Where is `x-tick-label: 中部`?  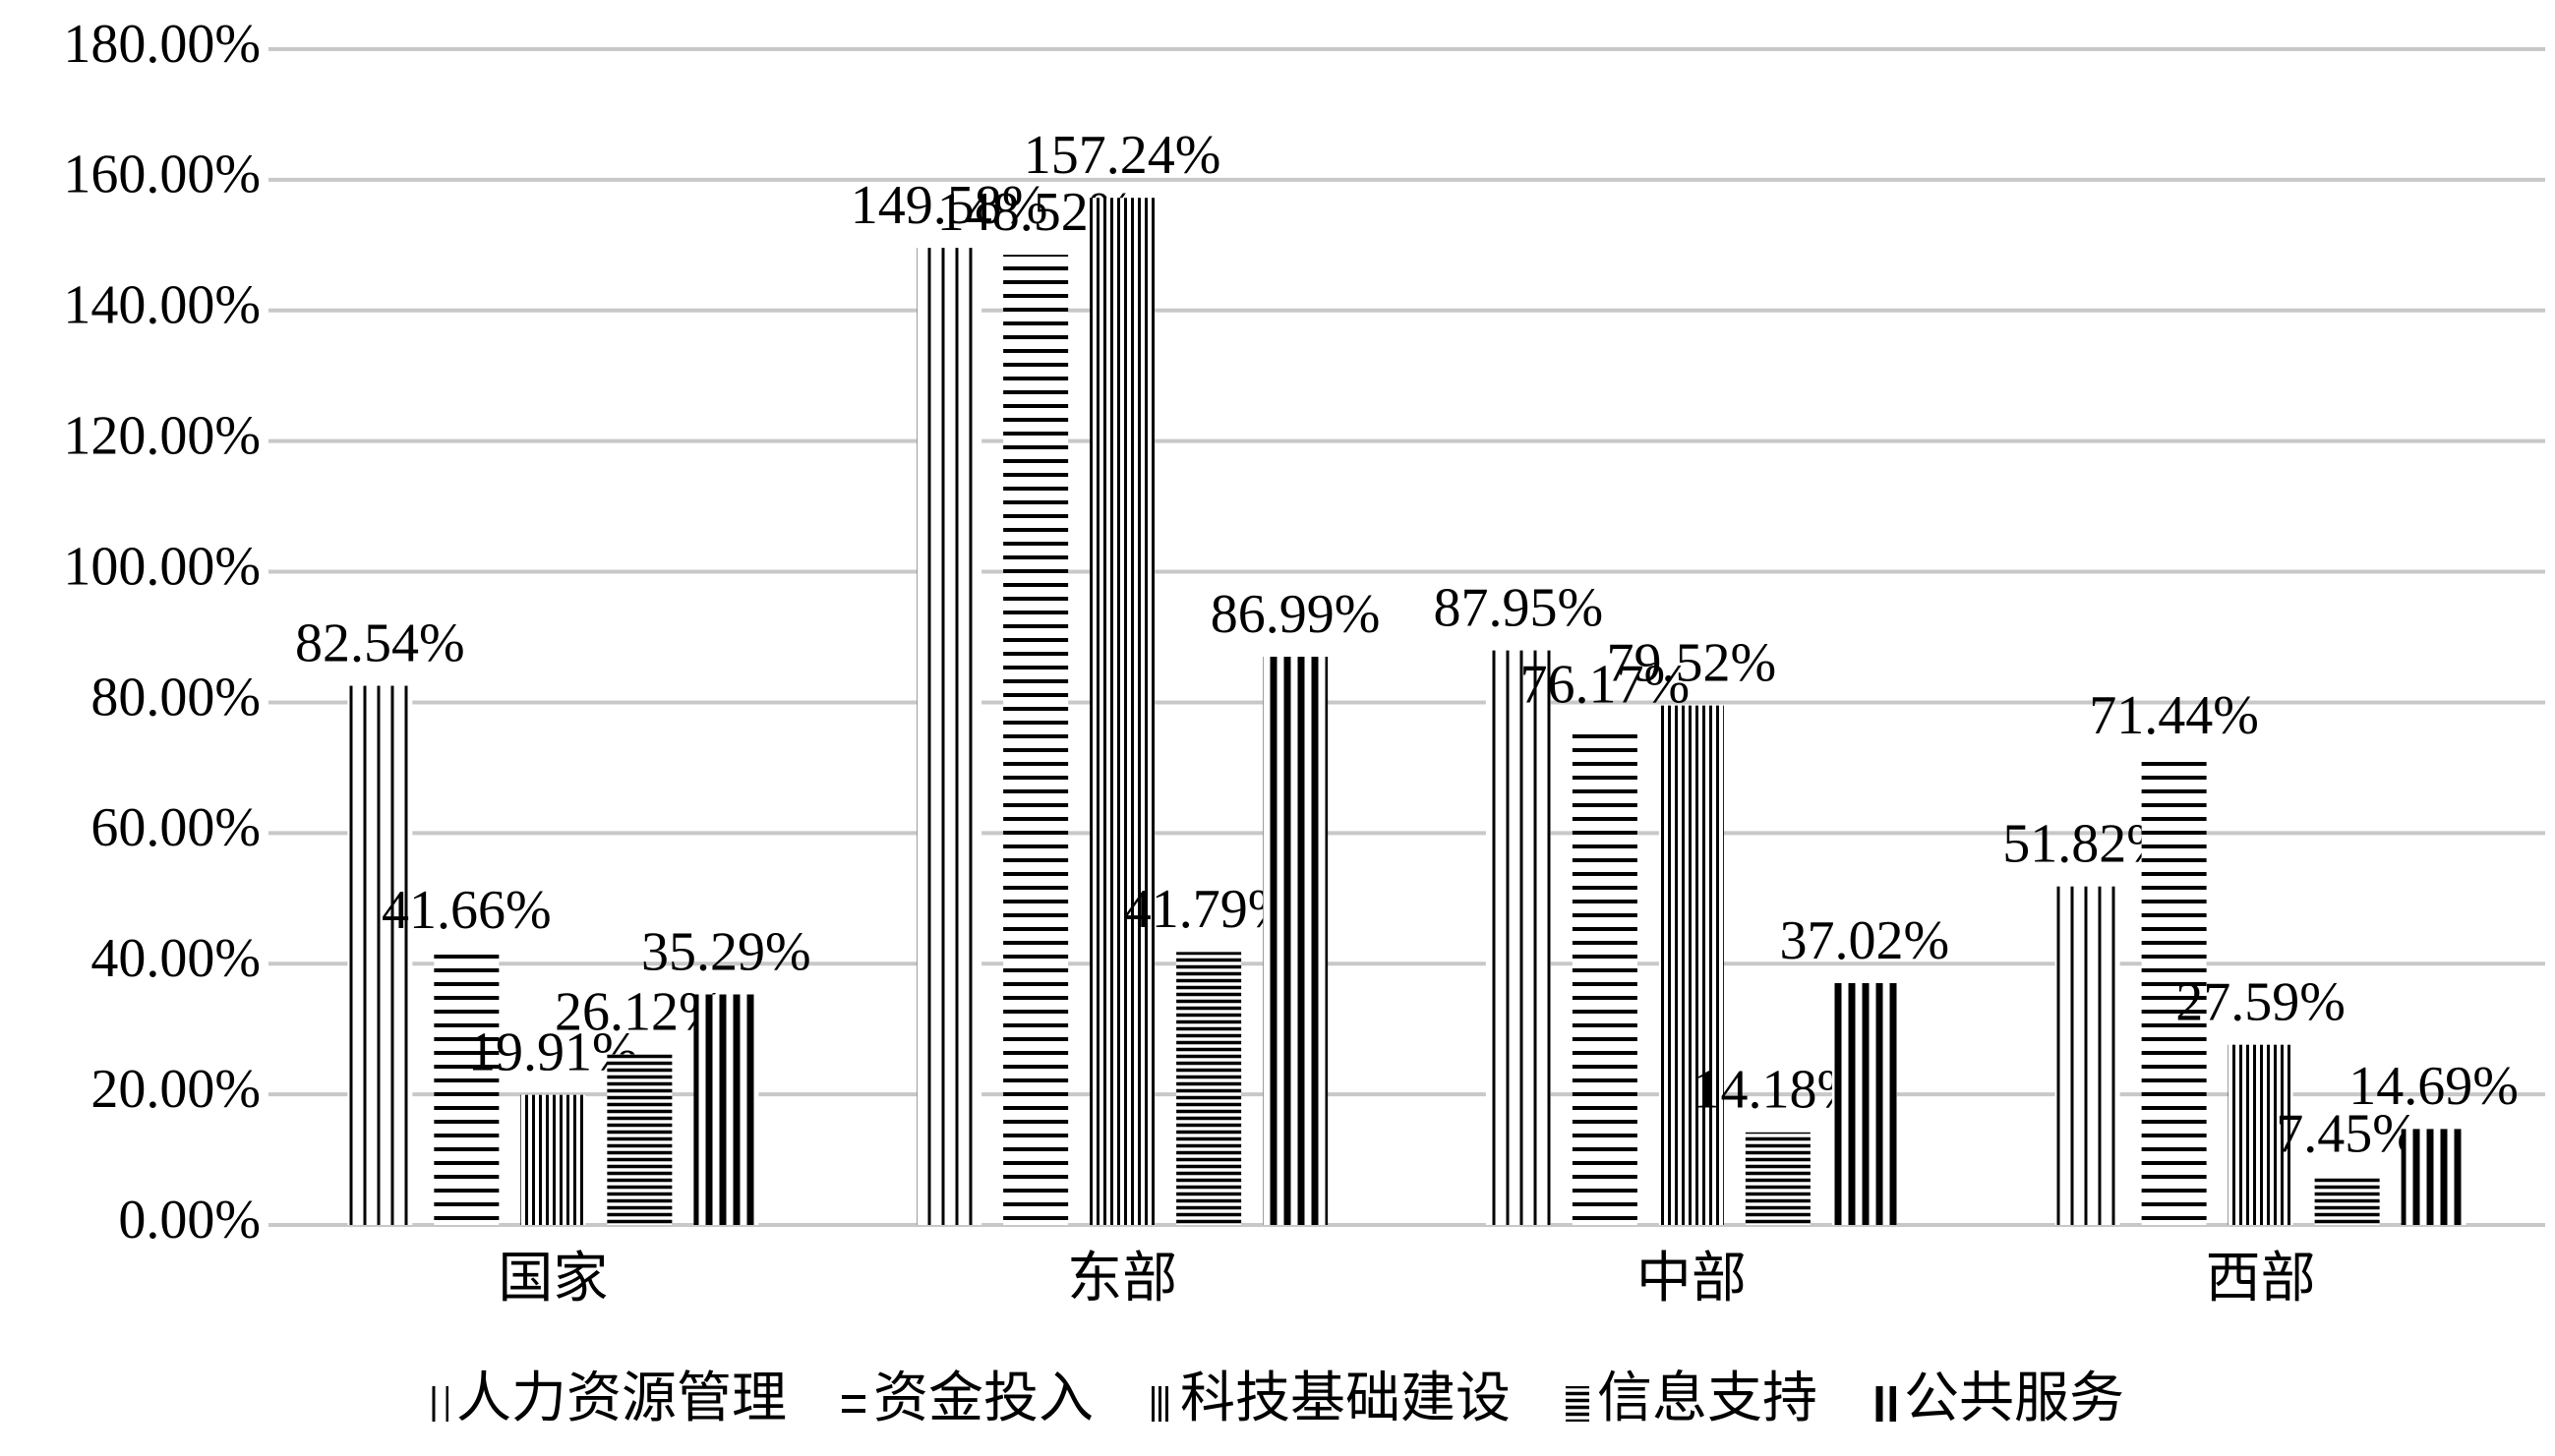 x-tick-label: 中部 is located at coordinates (1691, 1279).